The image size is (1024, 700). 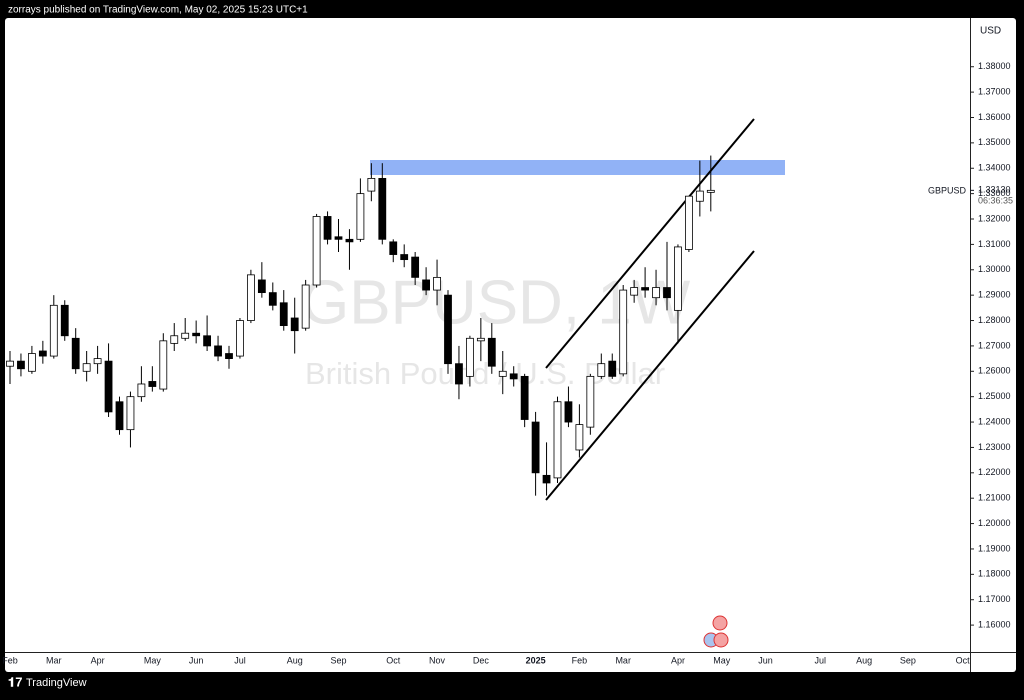 What do you see at coordinates (994, 396) in the screenshot?
I see `y-tick-label: 1.25000` at bounding box center [994, 396].